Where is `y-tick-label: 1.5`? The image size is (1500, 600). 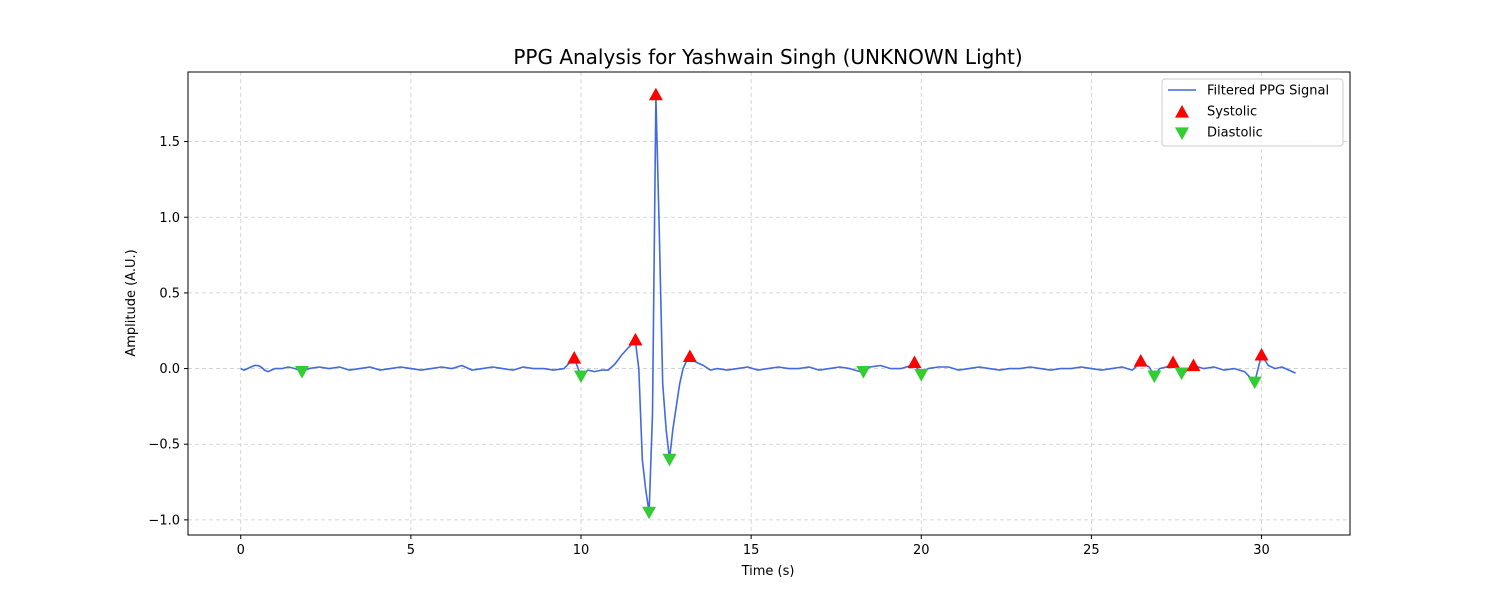
y-tick-label: 1.5 is located at coordinates (169, 142).